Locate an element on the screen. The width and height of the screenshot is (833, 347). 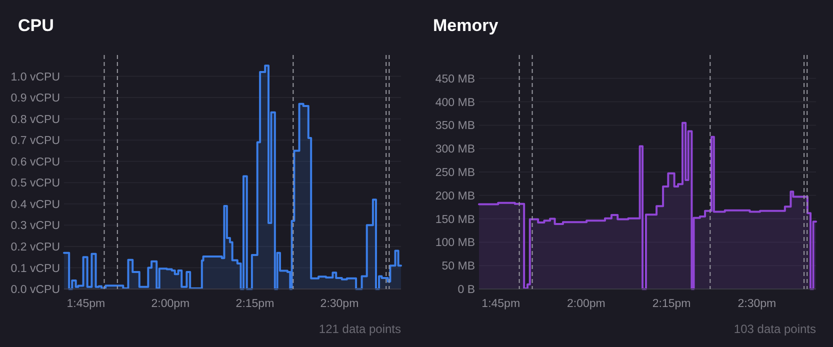
chart-title: Memory is located at coordinates (466, 25).